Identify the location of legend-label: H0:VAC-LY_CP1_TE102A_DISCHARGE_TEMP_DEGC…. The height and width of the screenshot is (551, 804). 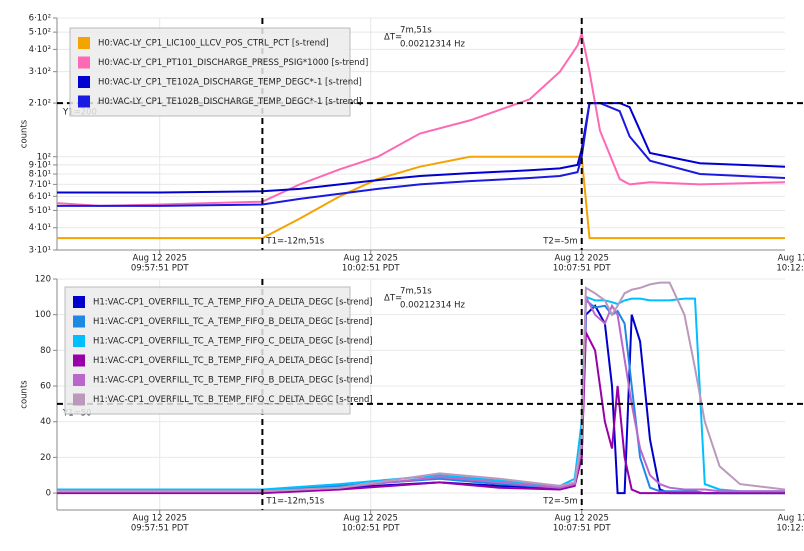
(230, 83).